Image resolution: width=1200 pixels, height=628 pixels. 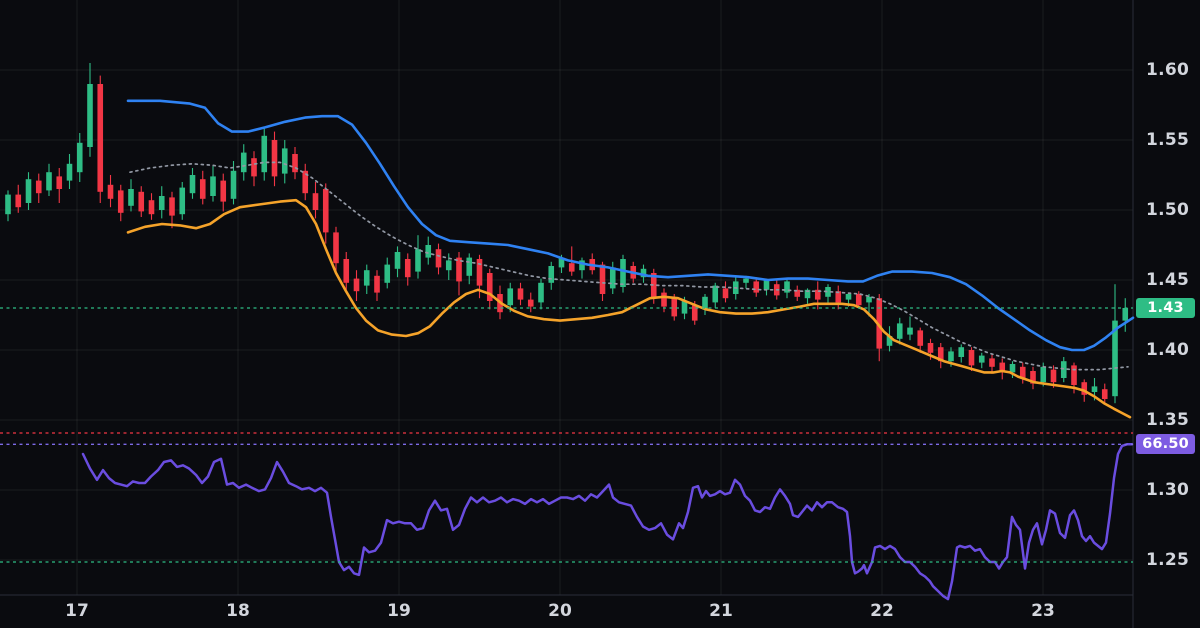 I want to click on time-axis-label: 21, so click(x=721, y=611).